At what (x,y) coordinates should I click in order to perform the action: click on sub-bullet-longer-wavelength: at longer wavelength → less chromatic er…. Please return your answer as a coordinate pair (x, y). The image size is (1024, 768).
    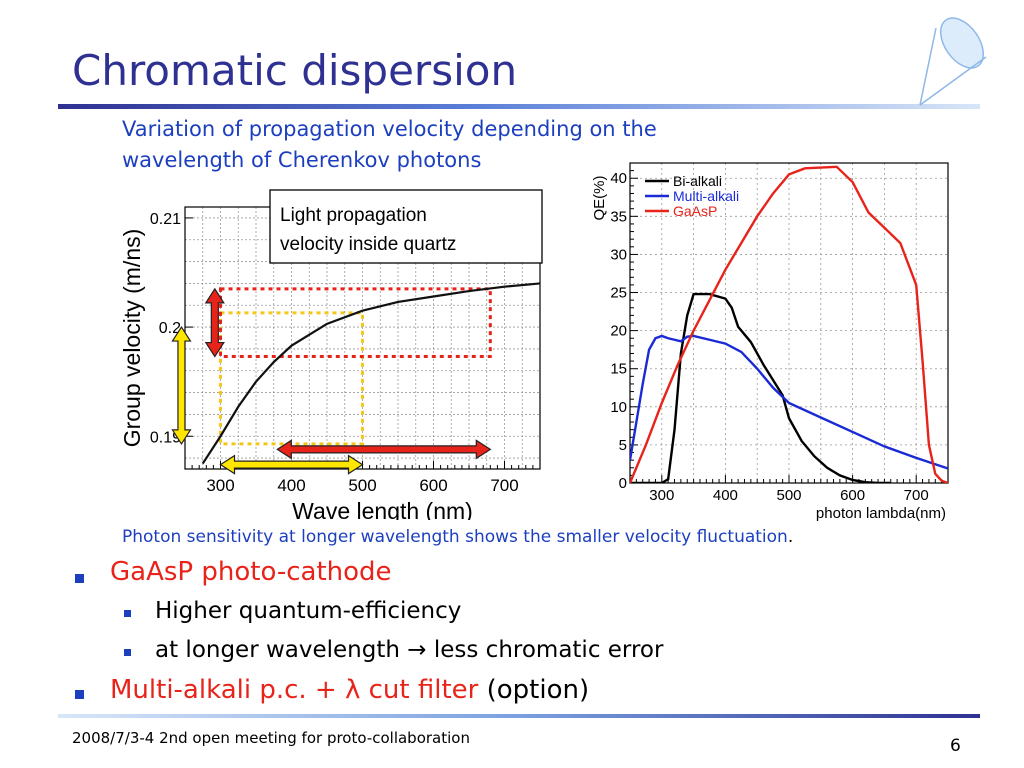
    Looking at the image, I should click on (409, 650).